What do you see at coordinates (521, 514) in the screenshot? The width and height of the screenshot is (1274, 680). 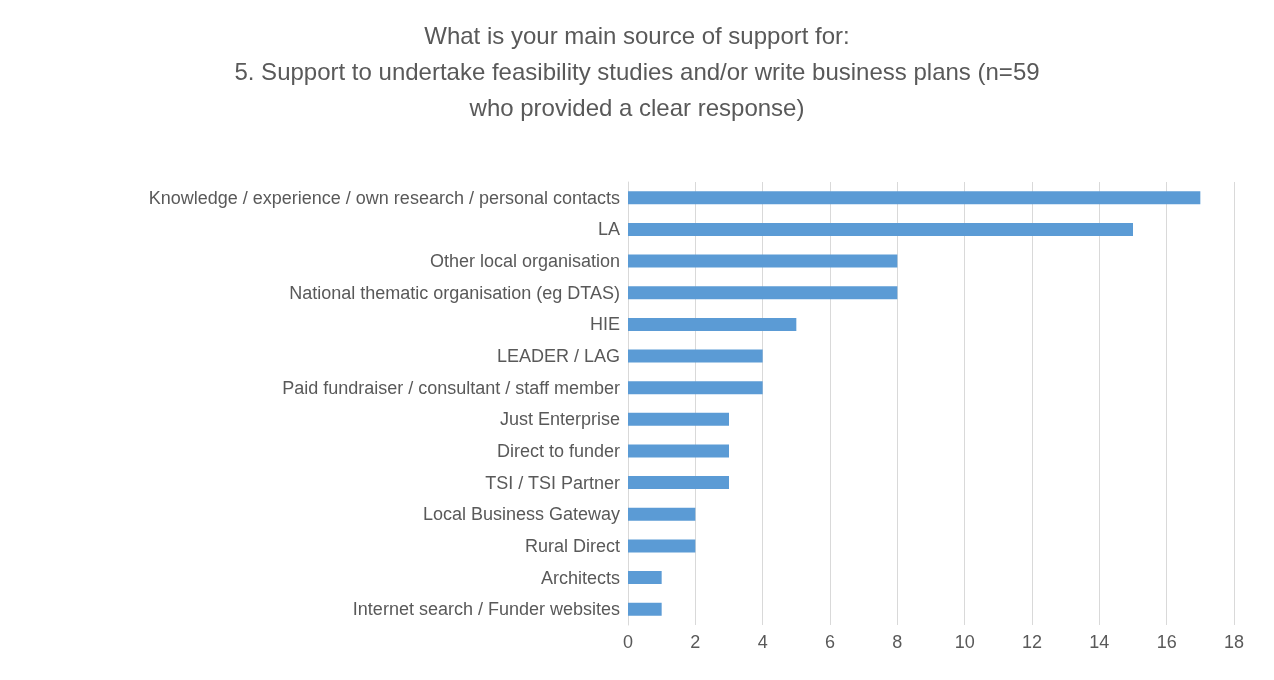 I see `y-tick-label: Local Business Gateway` at bounding box center [521, 514].